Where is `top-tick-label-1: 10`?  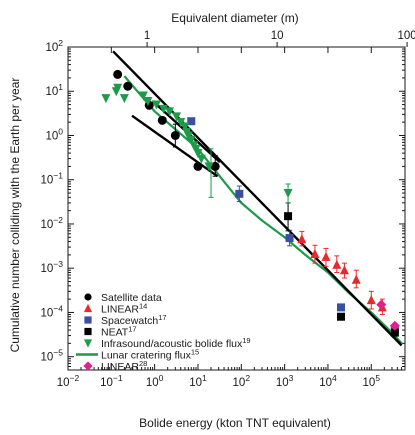 top-tick-label-1: 10 is located at coordinates (277, 36).